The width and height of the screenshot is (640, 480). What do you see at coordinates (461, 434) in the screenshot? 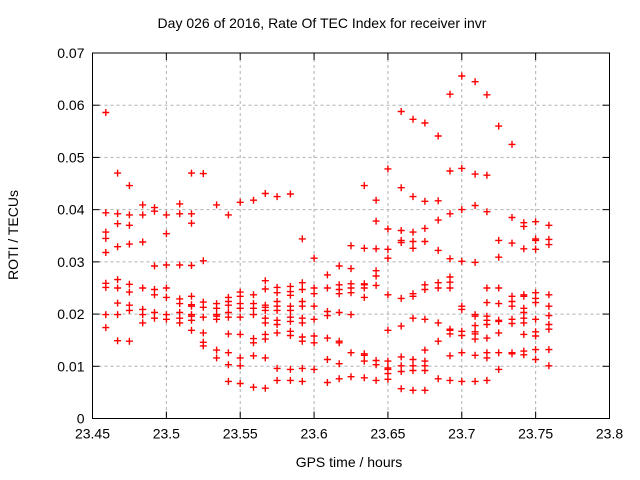
I see `x-tick-label: 23.7` at bounding box center [461, 434].